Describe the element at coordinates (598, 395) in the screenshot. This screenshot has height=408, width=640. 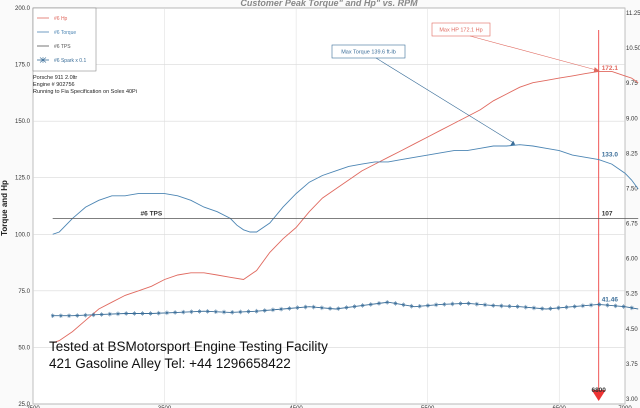
I see `rpm-cursor-marker` at that location.